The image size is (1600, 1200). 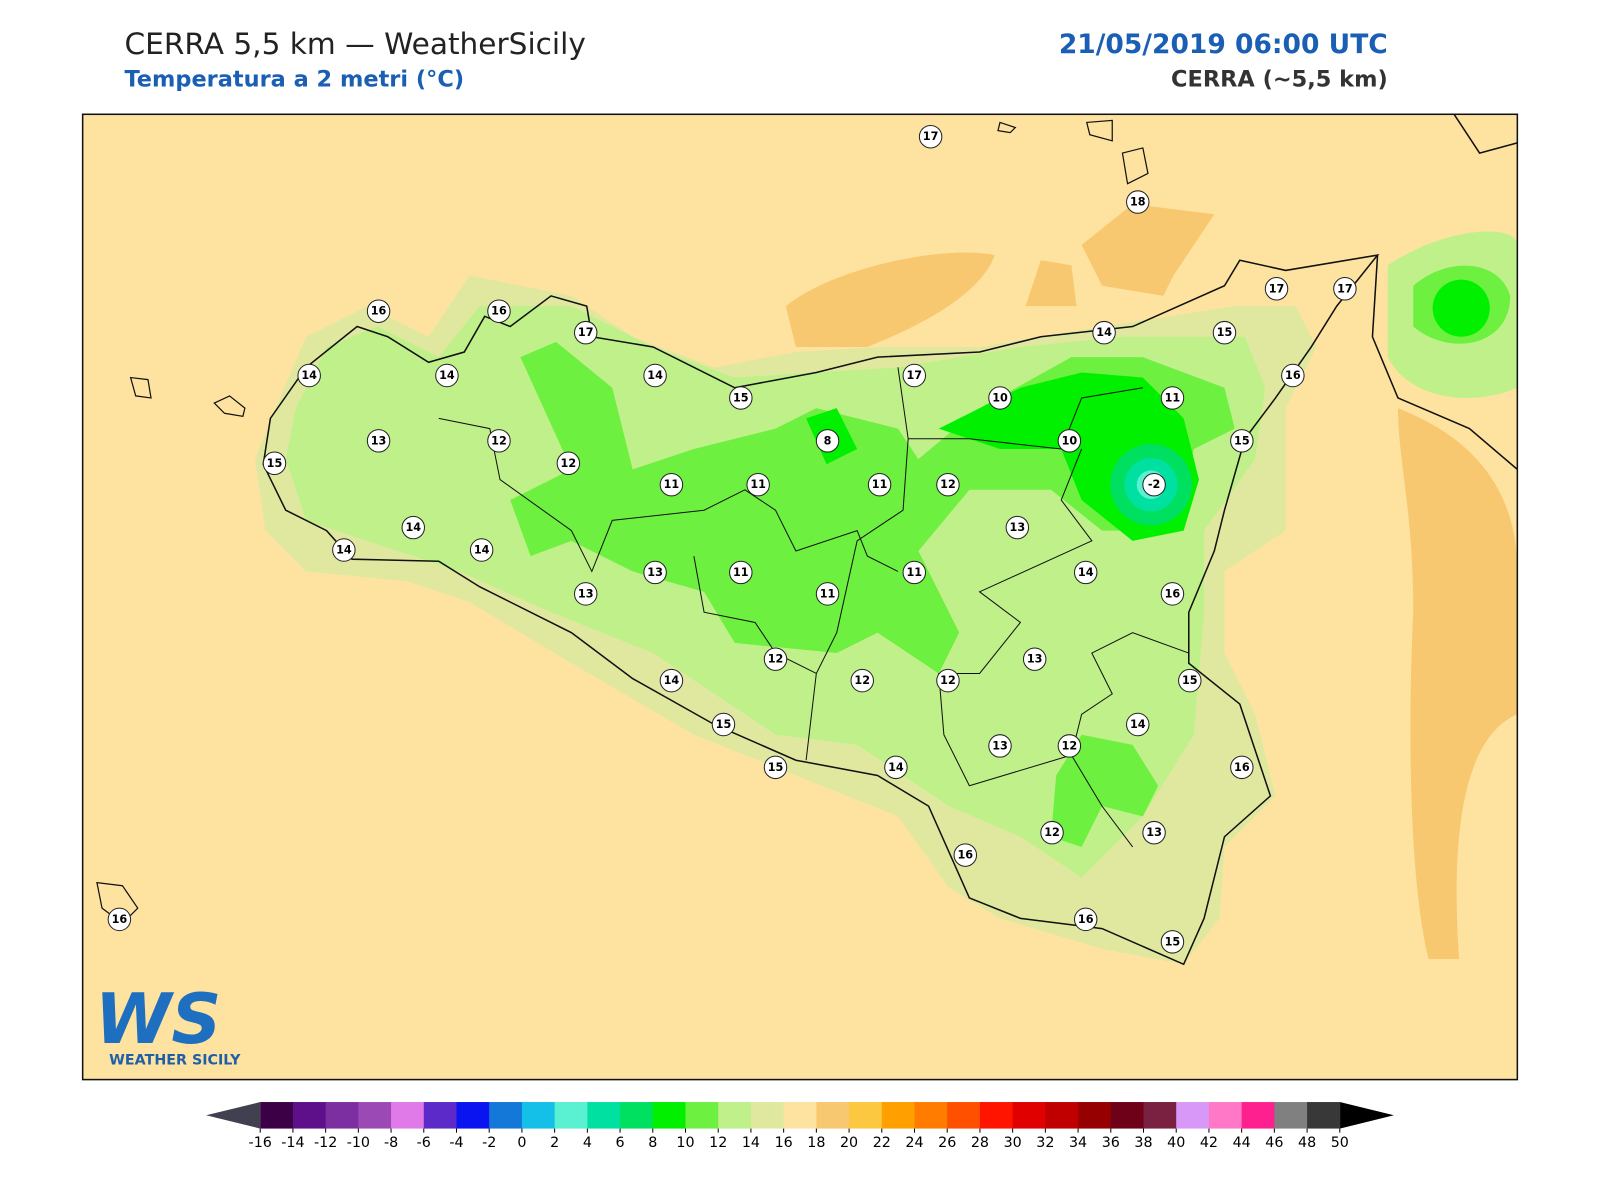 I want to click on colorbar-tick-label: 2, so click(x=554, y=1143).